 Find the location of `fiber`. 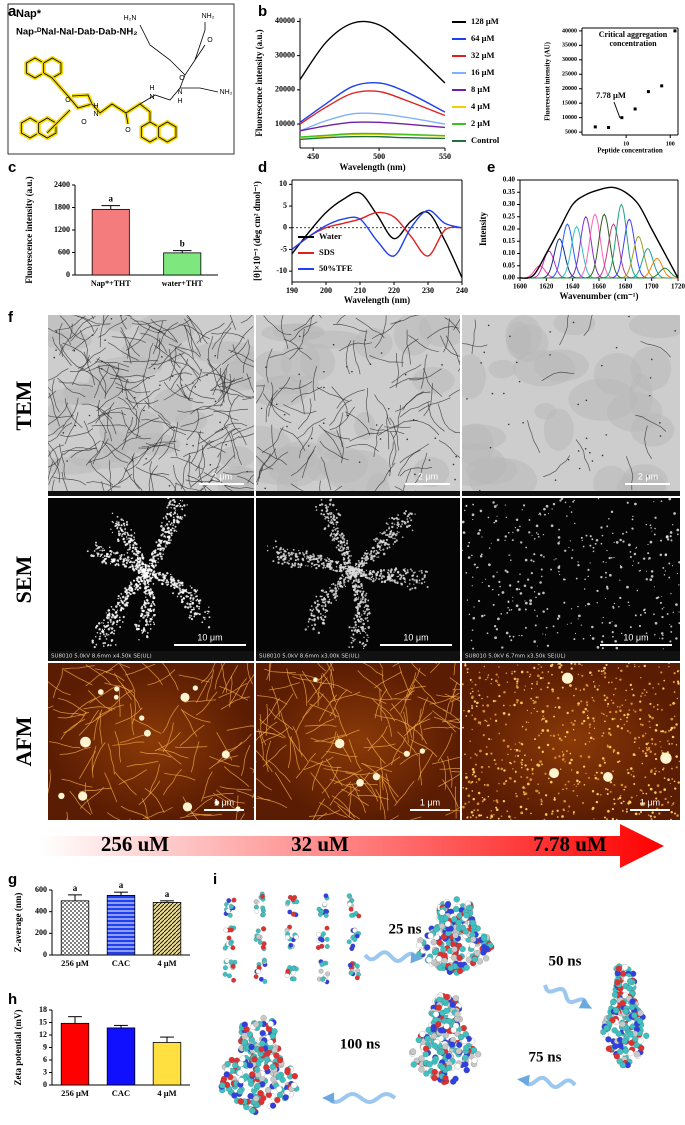

fiber is located at coordinates (113, 312).